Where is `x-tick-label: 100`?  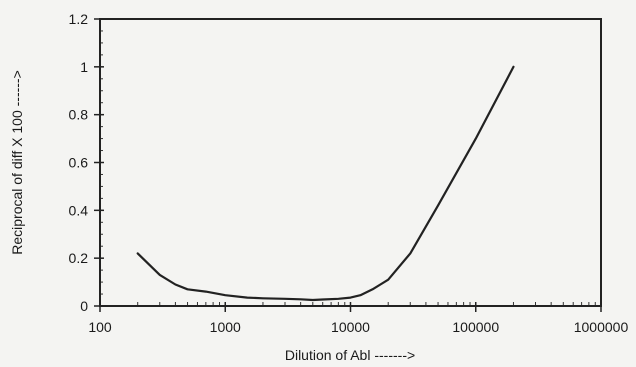 x-tick-label: 100 is located at coordinates (100, 327).